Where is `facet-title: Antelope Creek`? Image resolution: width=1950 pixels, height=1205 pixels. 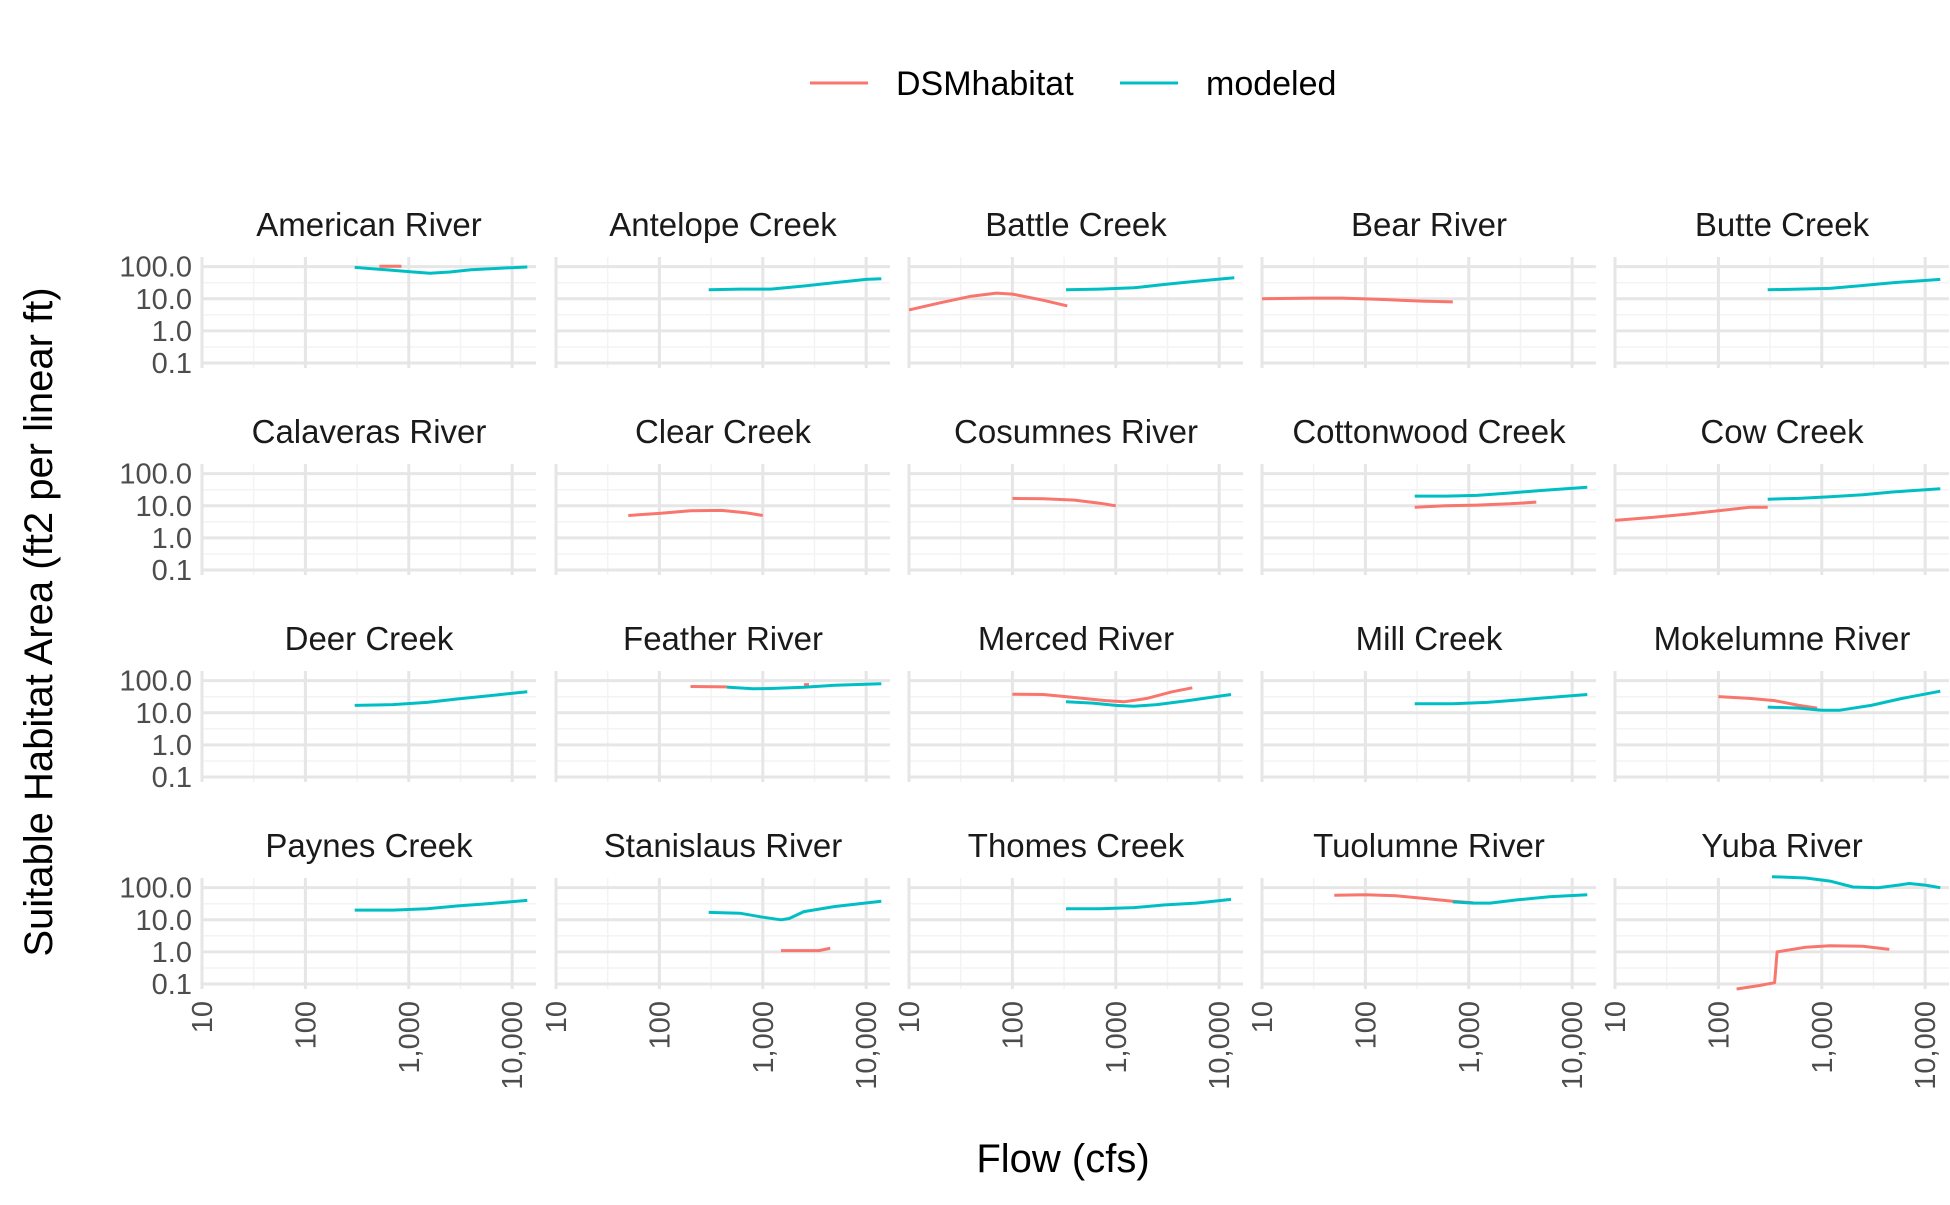
facet-title: Antelope Creek is located at coordinates (723, 224).